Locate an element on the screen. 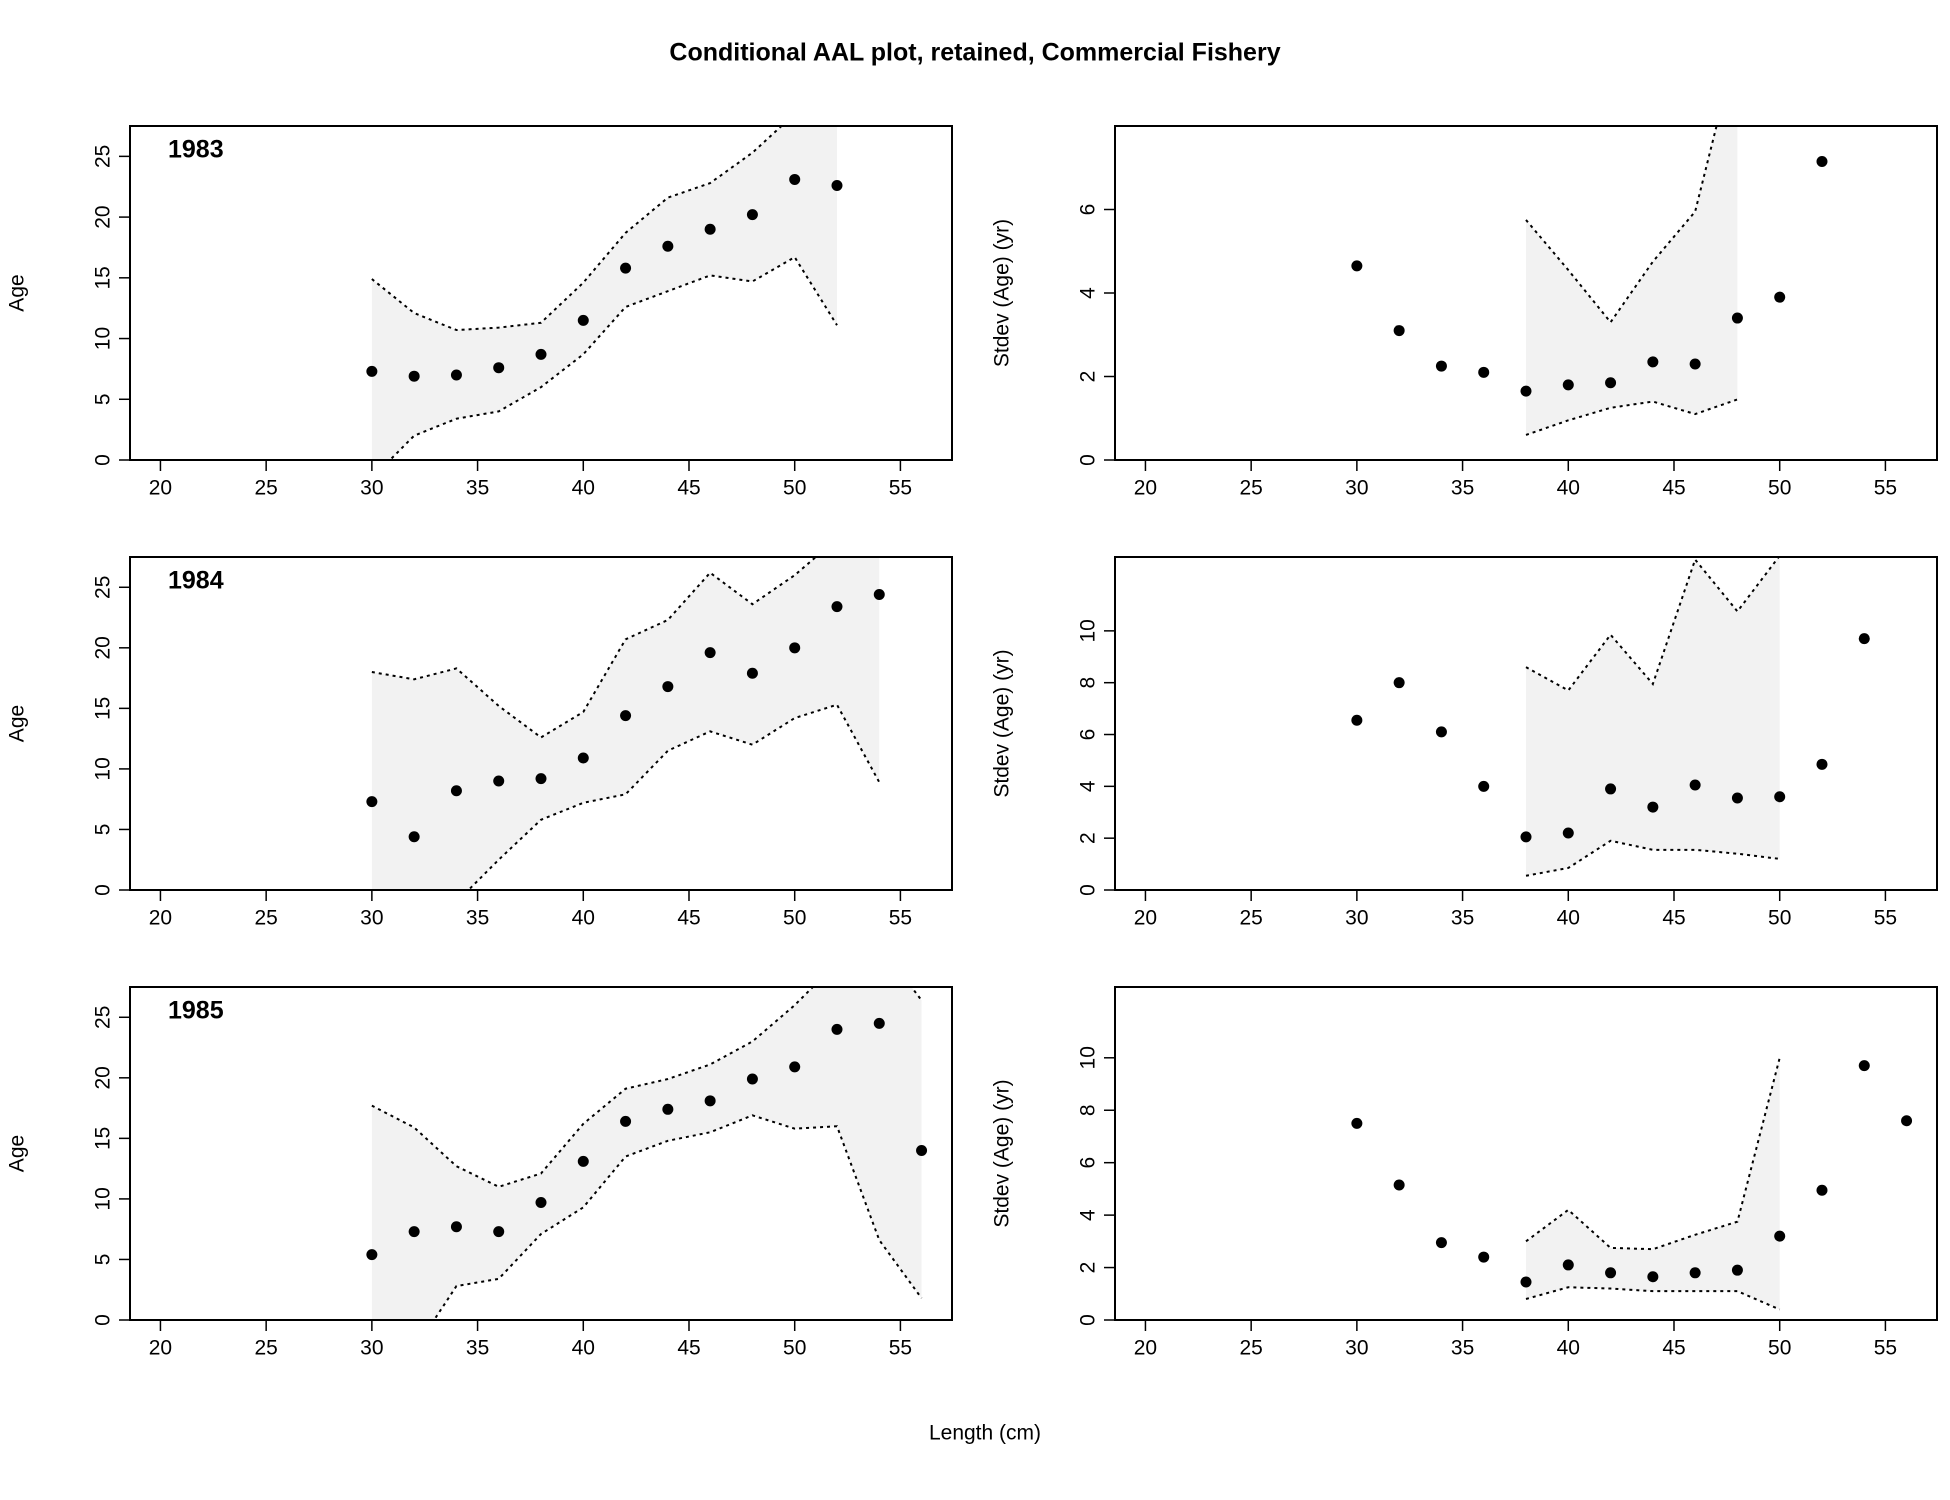 The height and width of the screenshot is (1500, 1950). panel: 20 25 30 35 40 45 50 55 0 5 10 15 20 25 Age 1985 is located at coordinates (479, 1173).